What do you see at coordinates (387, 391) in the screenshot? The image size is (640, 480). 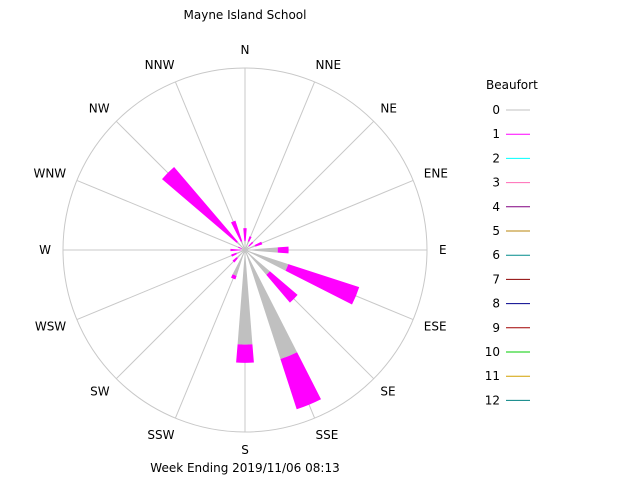 I see `direction-label-se: SE` at bounding box center [387, 391].